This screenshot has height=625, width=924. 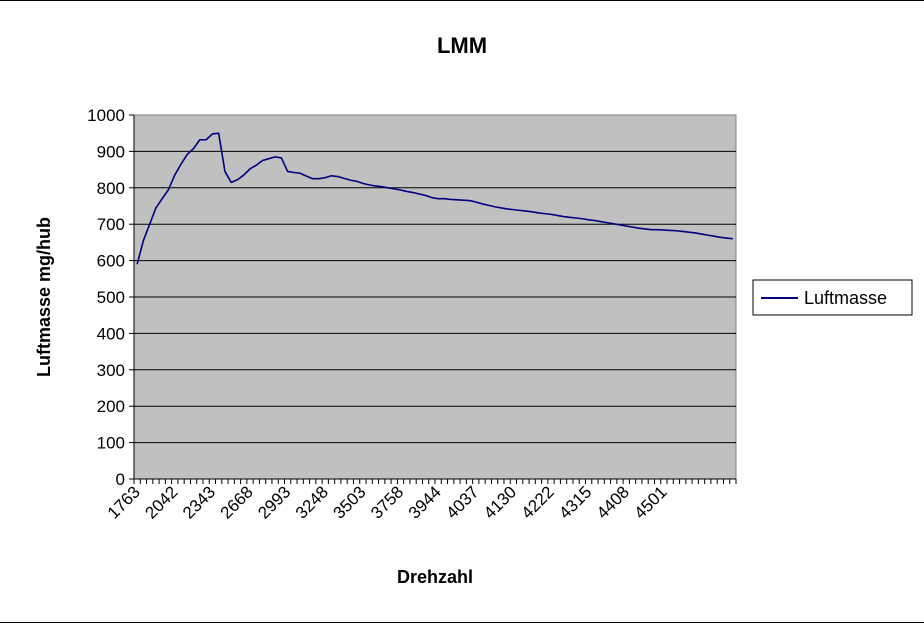 I want to click on x-tick-label: 4037, so click(x=462, y=502).